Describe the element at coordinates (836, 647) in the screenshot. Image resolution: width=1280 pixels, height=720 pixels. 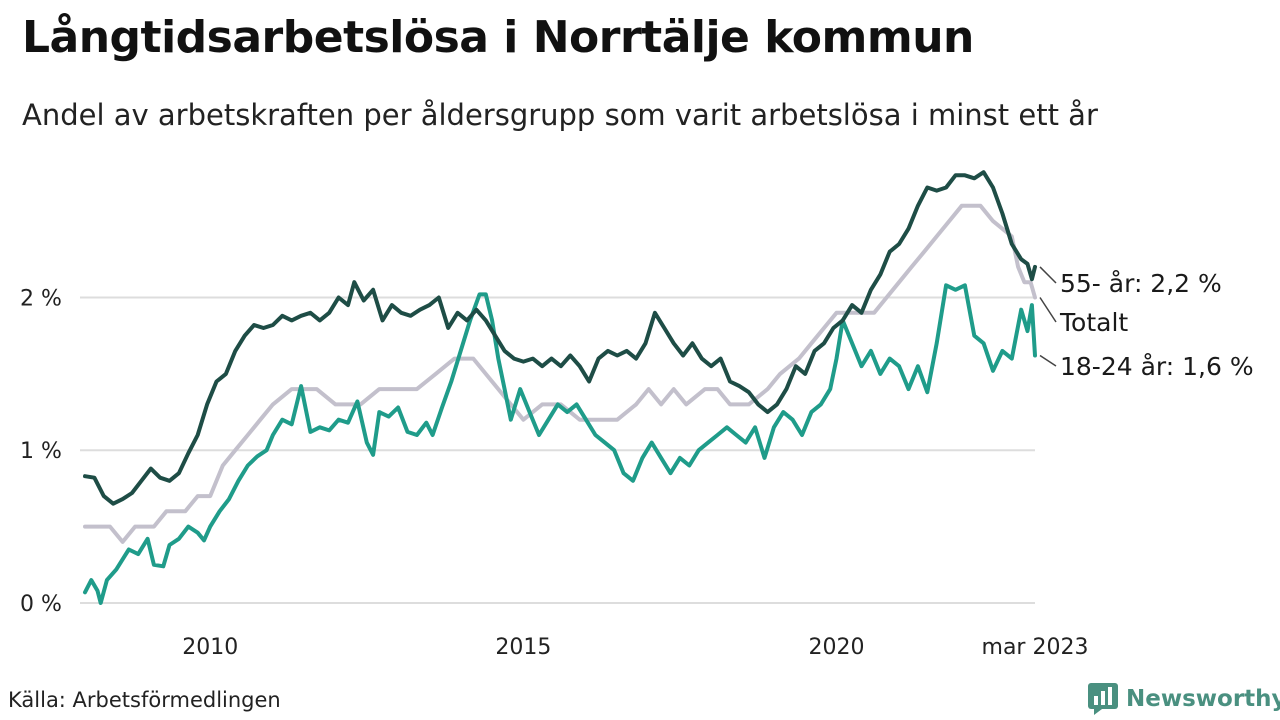
I see `x-tick-label: 2020` at that location.